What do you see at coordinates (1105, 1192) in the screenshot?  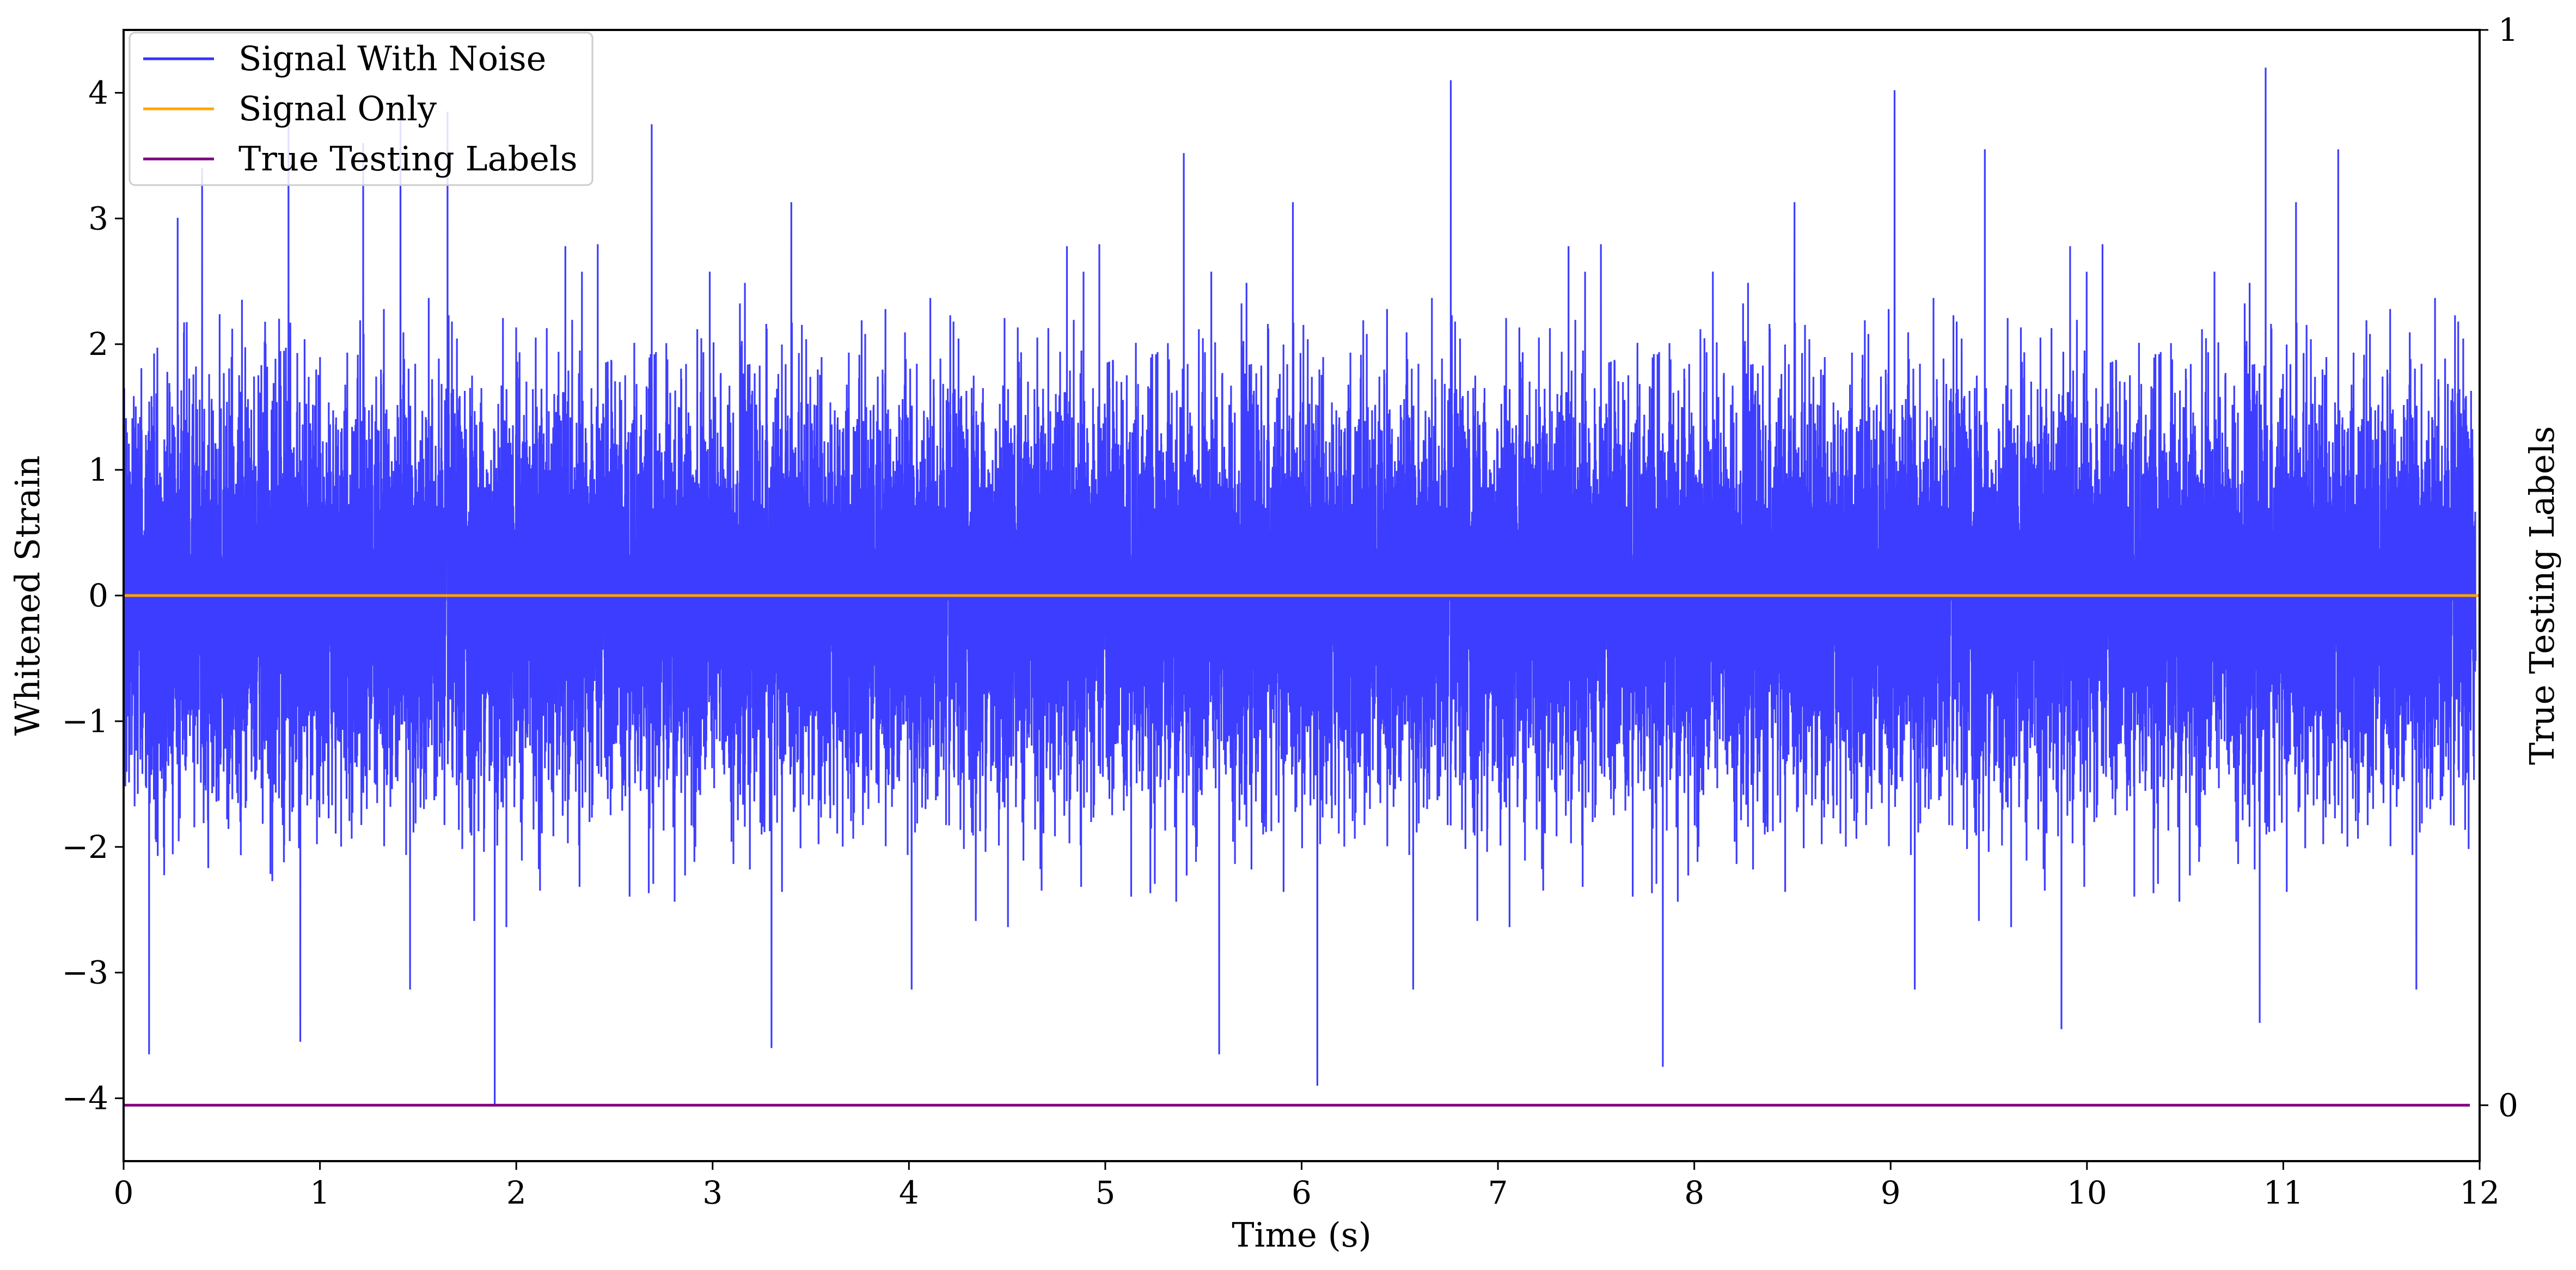 I see `x-tick-label: 5` at bounding box center [1105, 1192].